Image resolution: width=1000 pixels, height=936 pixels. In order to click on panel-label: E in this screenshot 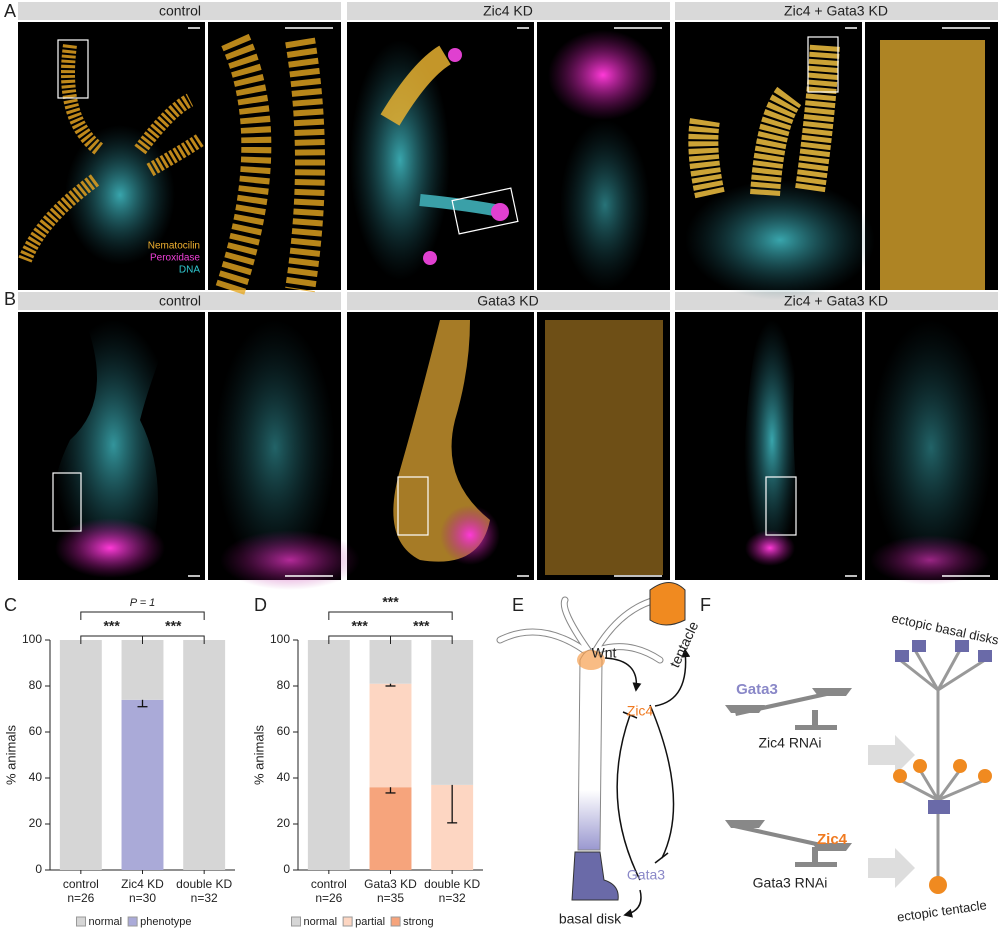, I will do `click(518, 605)`.